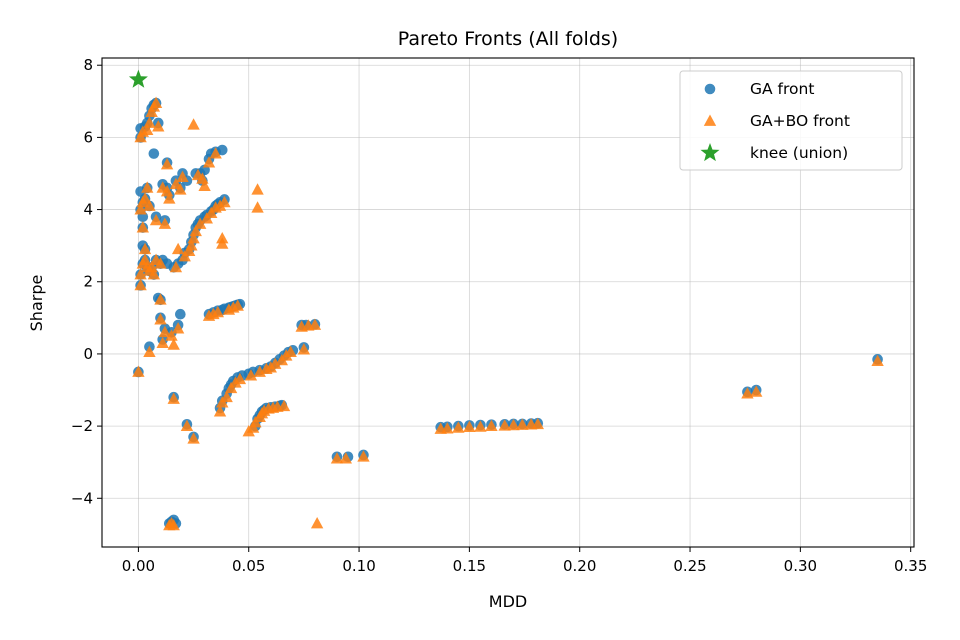 The height and width of the screenshot is (640, 960). I want to click on legend-marker-ga-bo-front, so click(710, 120).